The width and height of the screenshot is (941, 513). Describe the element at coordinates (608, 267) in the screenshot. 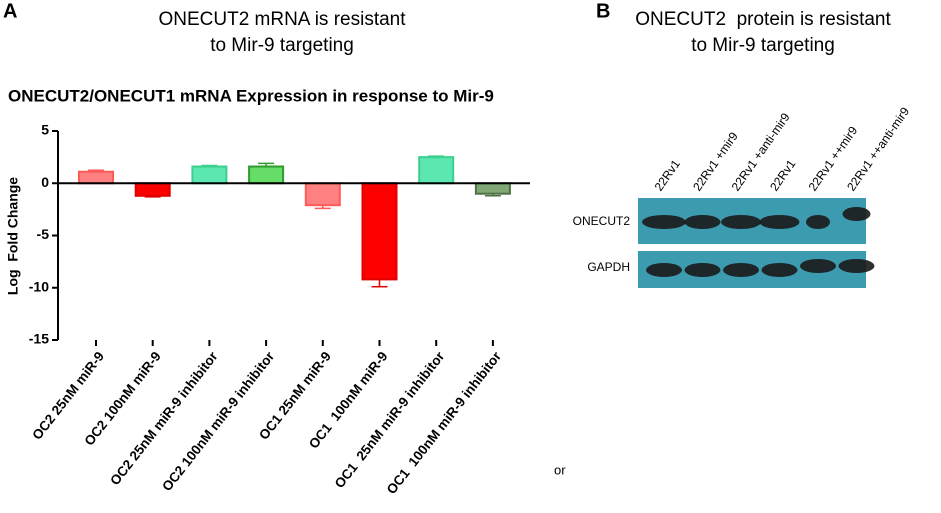

I see `row-label: GAPDH` at that location.